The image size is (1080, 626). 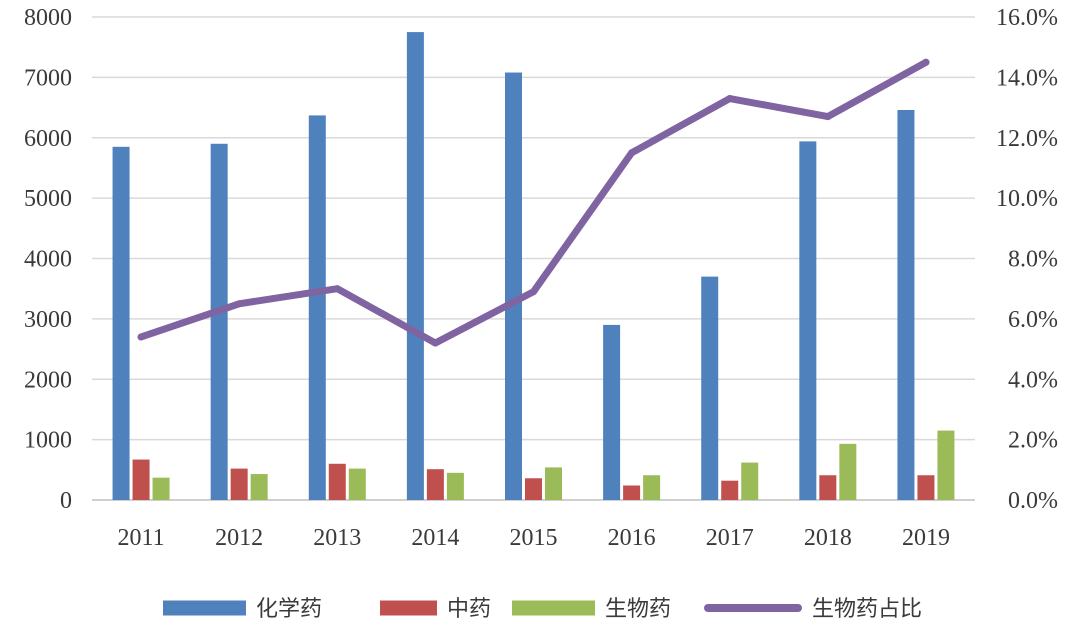 I want to click on x-tick-label: 2012, so click(x=239, y=538).